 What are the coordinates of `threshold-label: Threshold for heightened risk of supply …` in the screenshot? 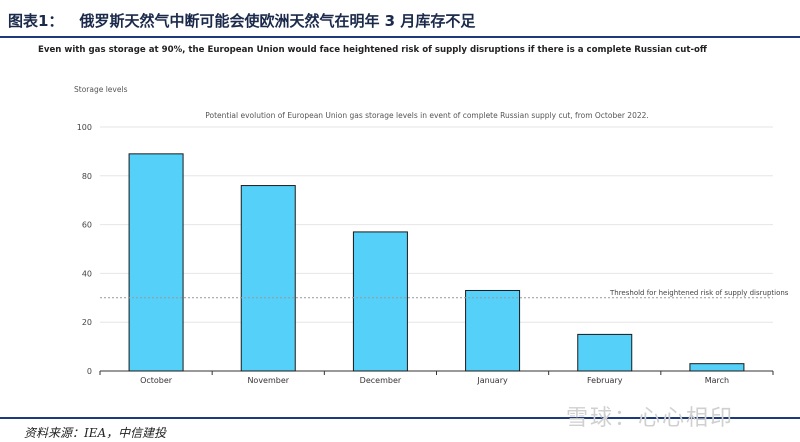 It's located at (699, 293).